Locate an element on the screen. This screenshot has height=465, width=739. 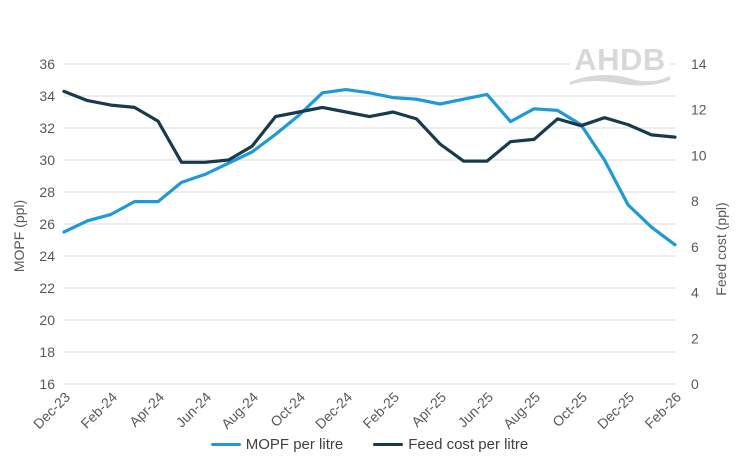
x-axis-tick-label: Feb-24 is located at coordinates (98, 410).